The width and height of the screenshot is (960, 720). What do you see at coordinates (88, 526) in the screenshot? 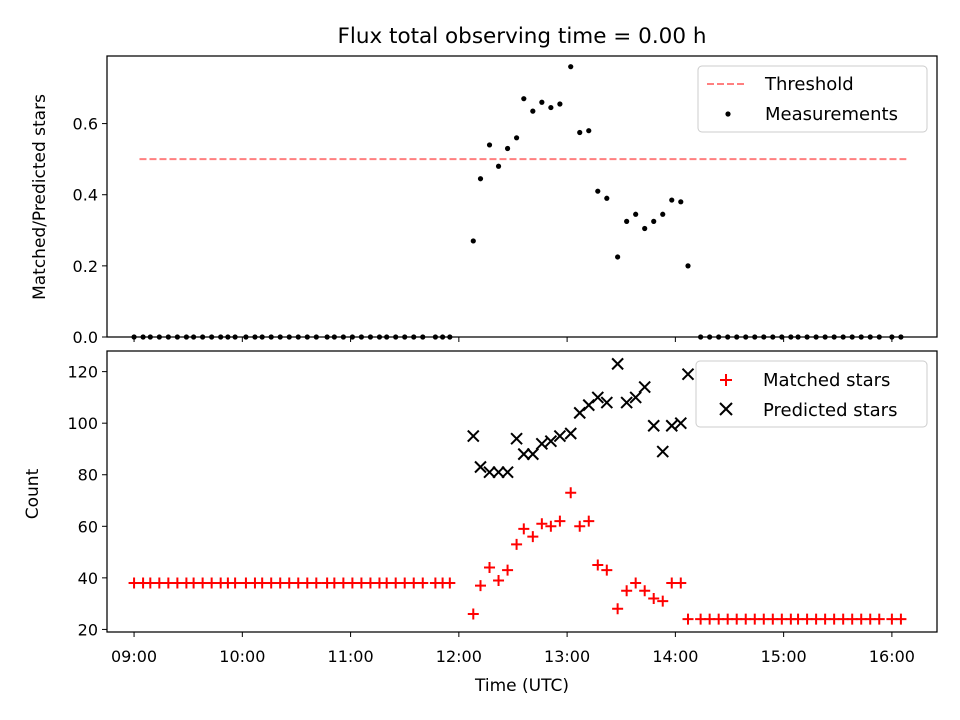
I see `bottom-y-tick-label: 60` at bounding box center [88, 526].